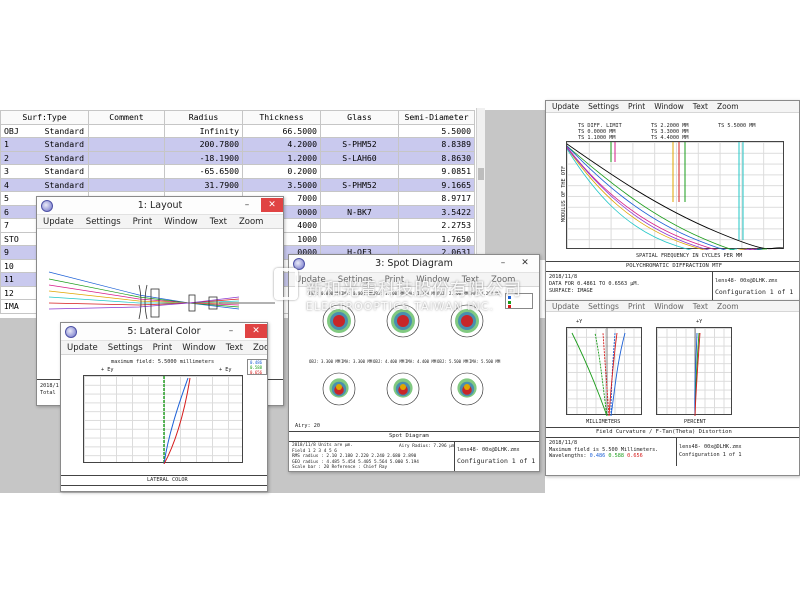 This screenshot has width=800, height=600. I want to click on field-filename: lens48- 00x@DLHK.zmx, so click(710, 447).